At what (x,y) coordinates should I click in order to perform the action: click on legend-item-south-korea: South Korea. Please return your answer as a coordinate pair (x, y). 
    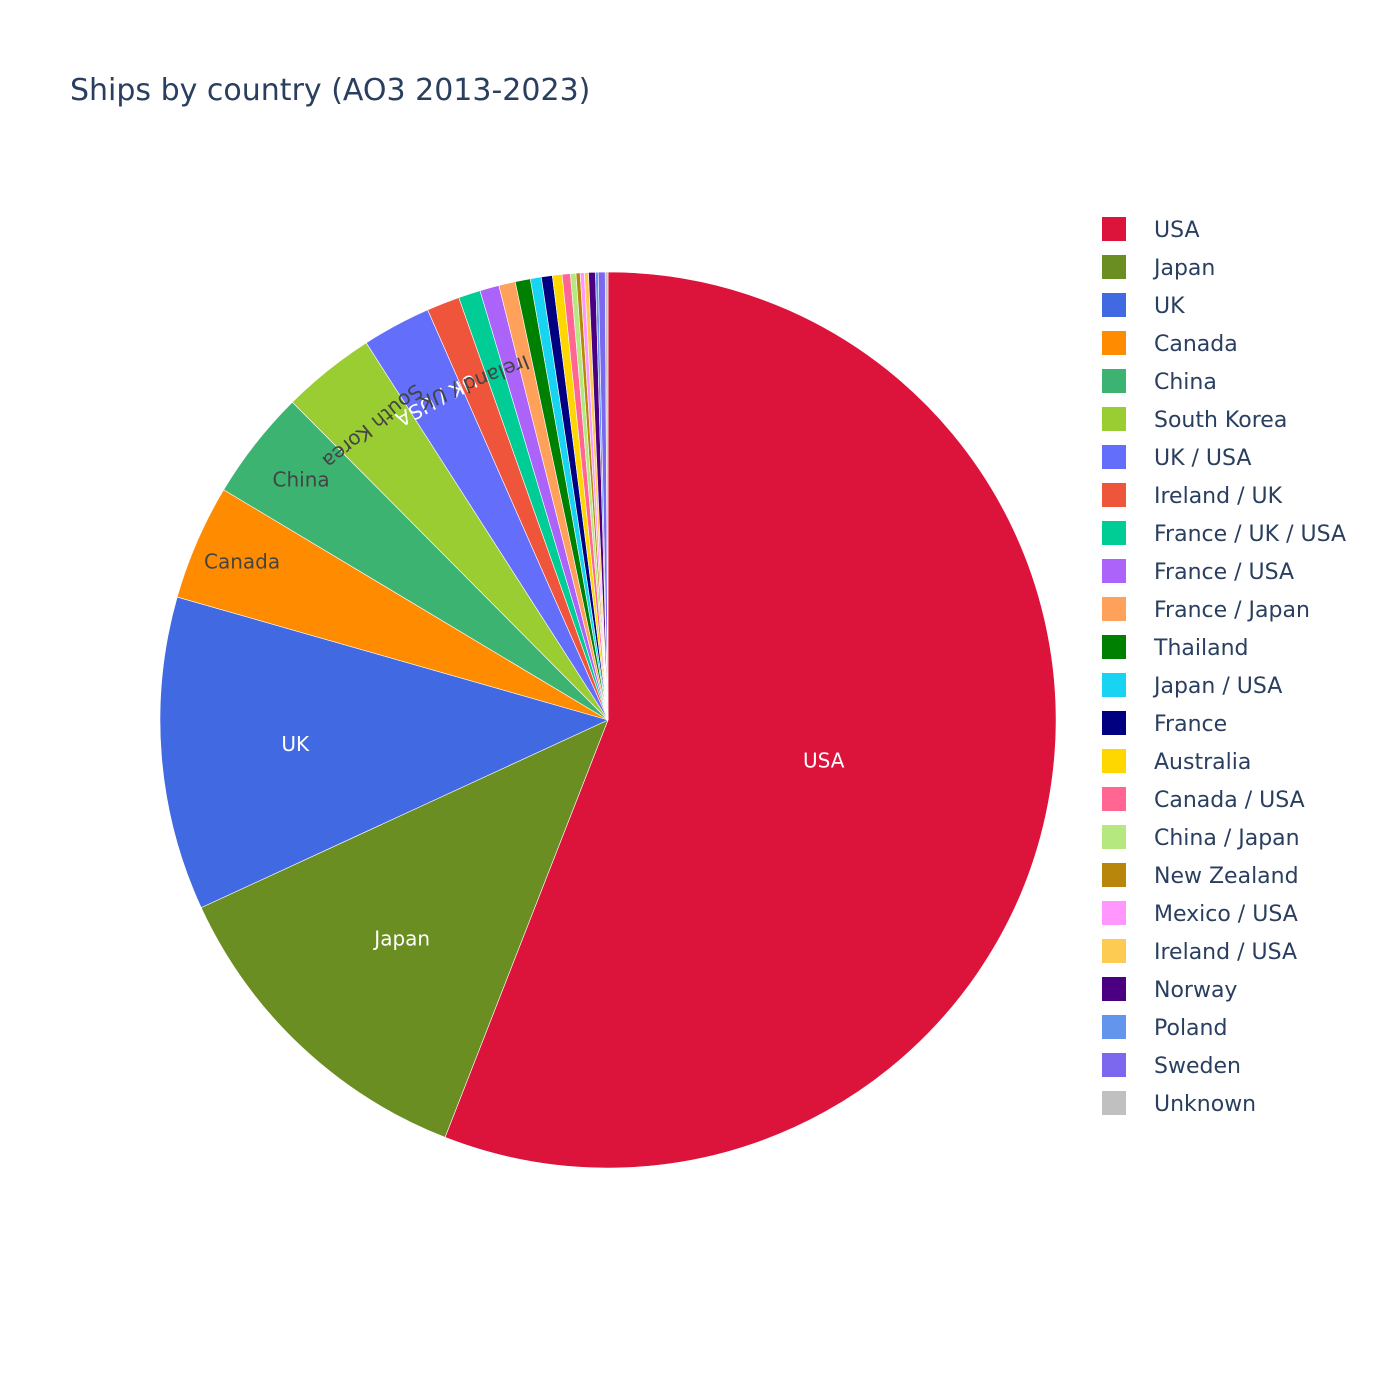
    Looking at the image, I should click on (1194, 420).